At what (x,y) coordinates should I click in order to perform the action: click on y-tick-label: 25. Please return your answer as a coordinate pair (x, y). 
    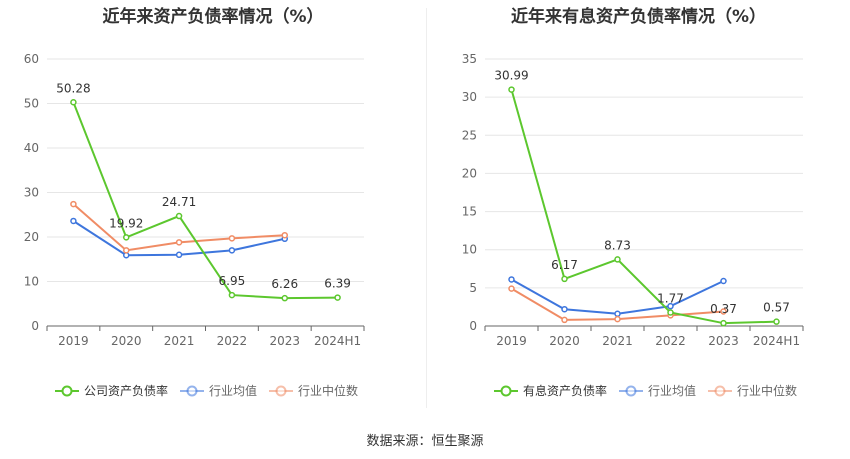
    Looking at the image, I should click on (469, 135).